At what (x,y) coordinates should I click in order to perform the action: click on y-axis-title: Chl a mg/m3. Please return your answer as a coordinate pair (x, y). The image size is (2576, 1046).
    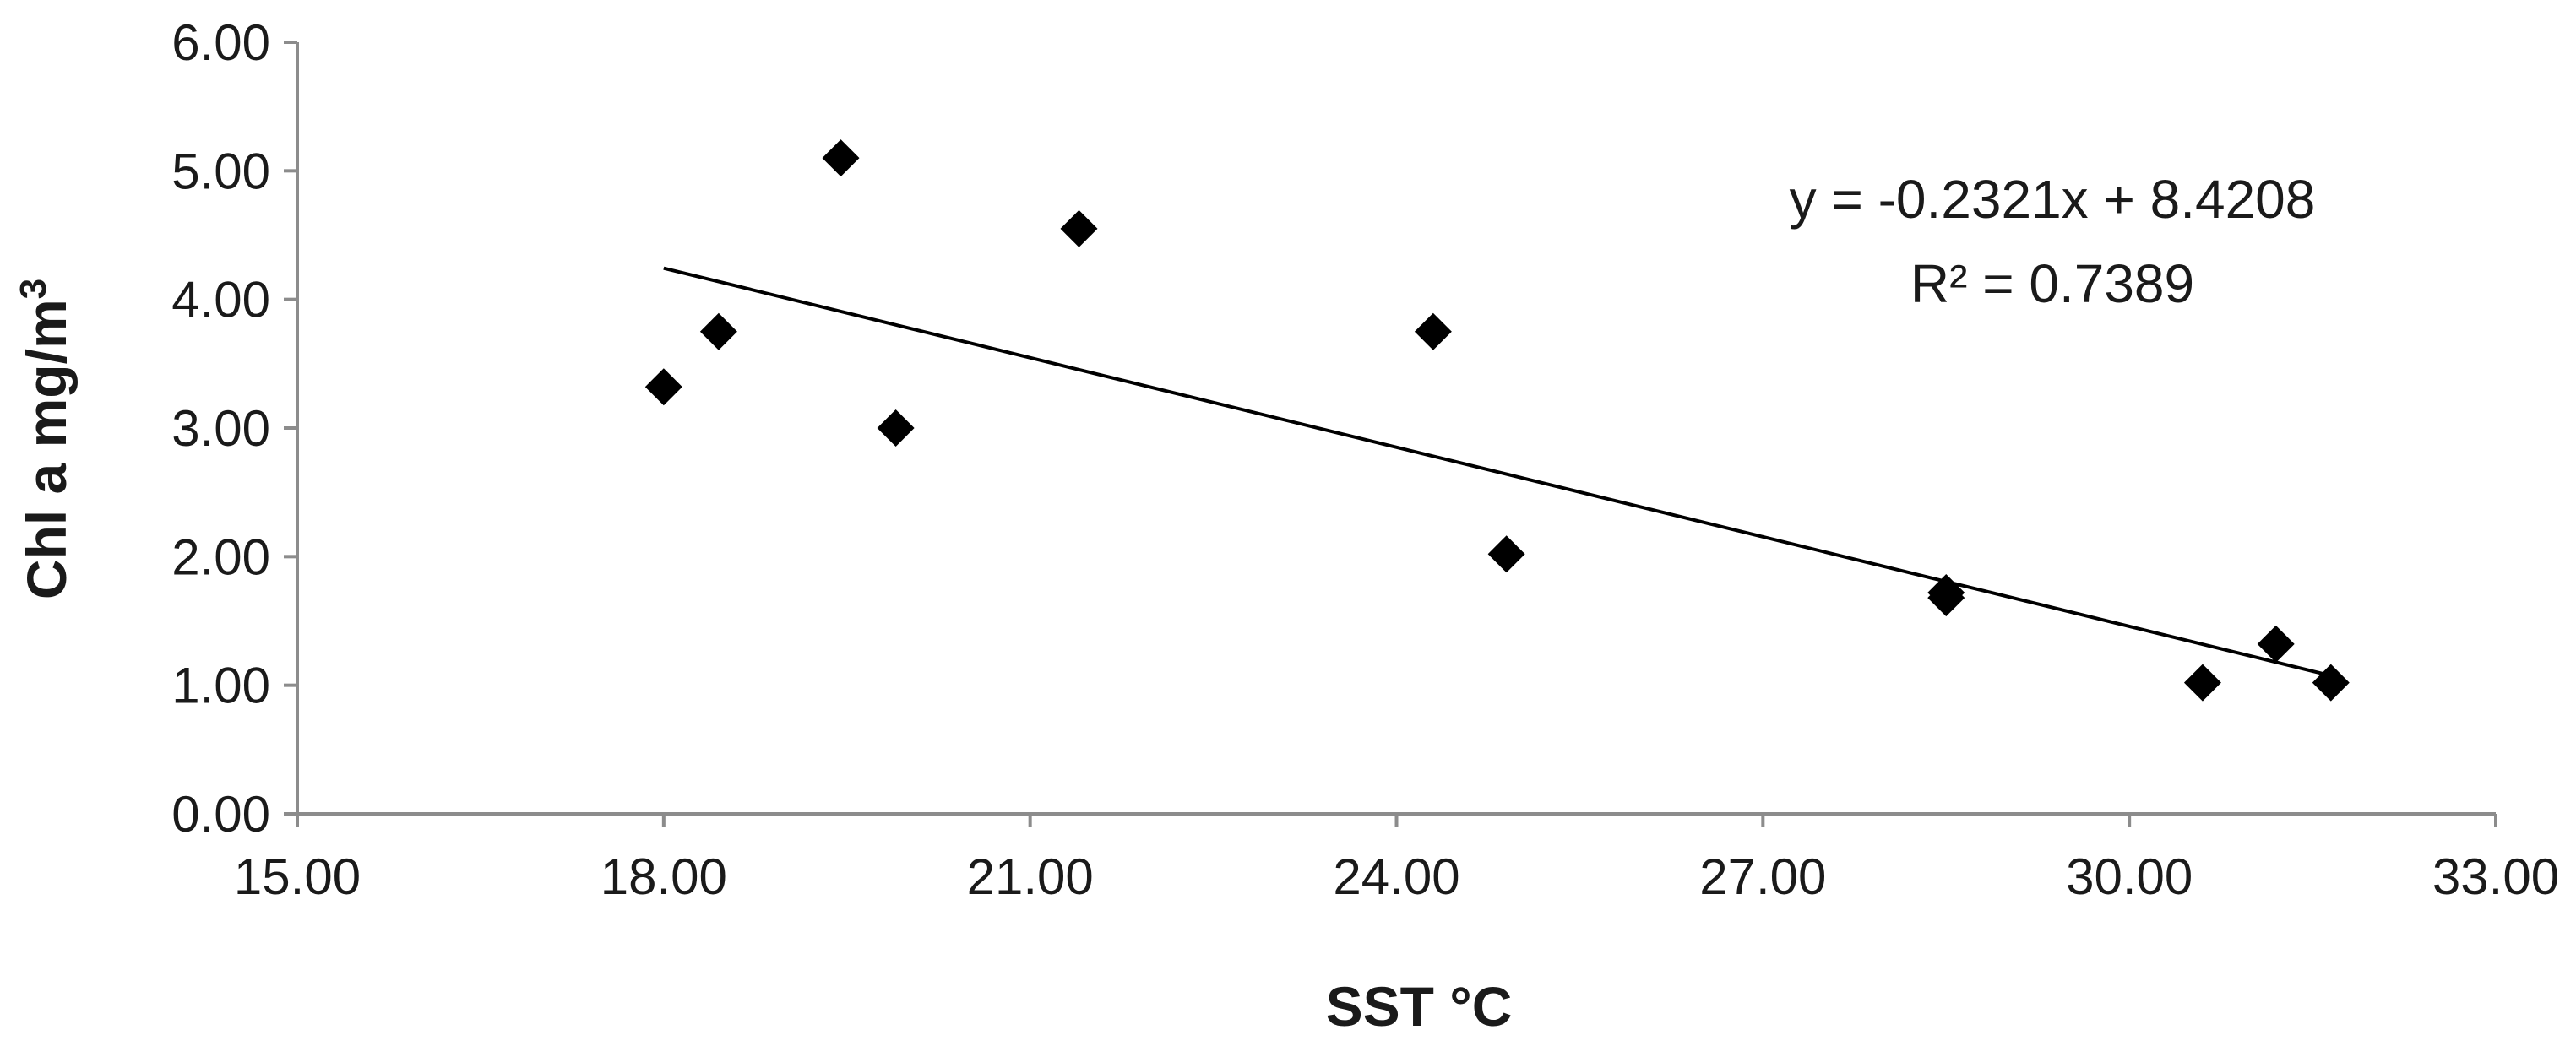
    Looking at the image, I should click on (46, 439).